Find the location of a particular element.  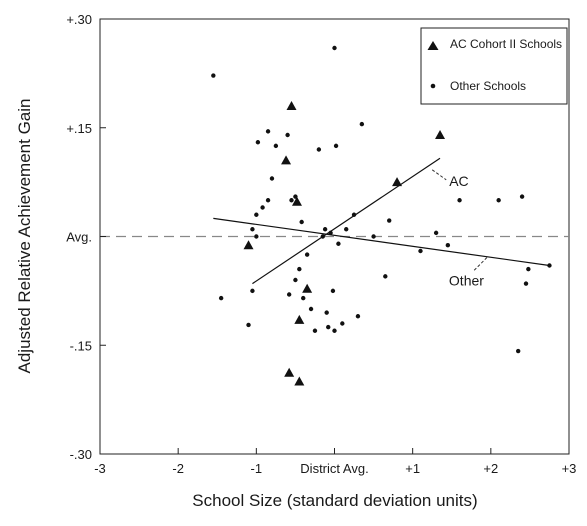

y-tick-label: +.15 is located at coordinates (79, 128).